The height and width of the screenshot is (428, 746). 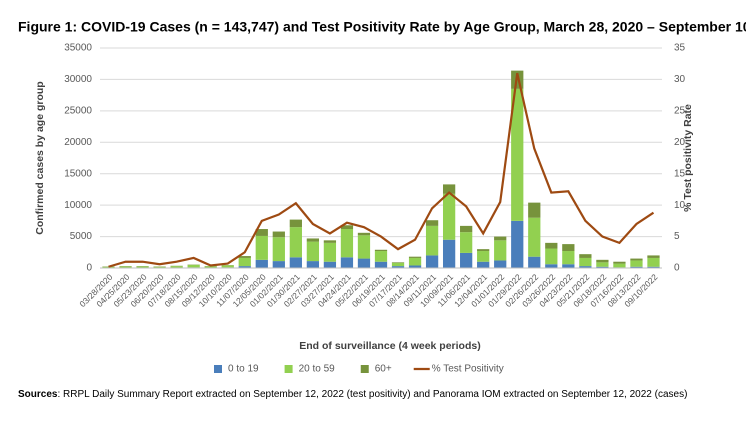 I want to click on y-tick-label: 0, so click(x=89, y=268).